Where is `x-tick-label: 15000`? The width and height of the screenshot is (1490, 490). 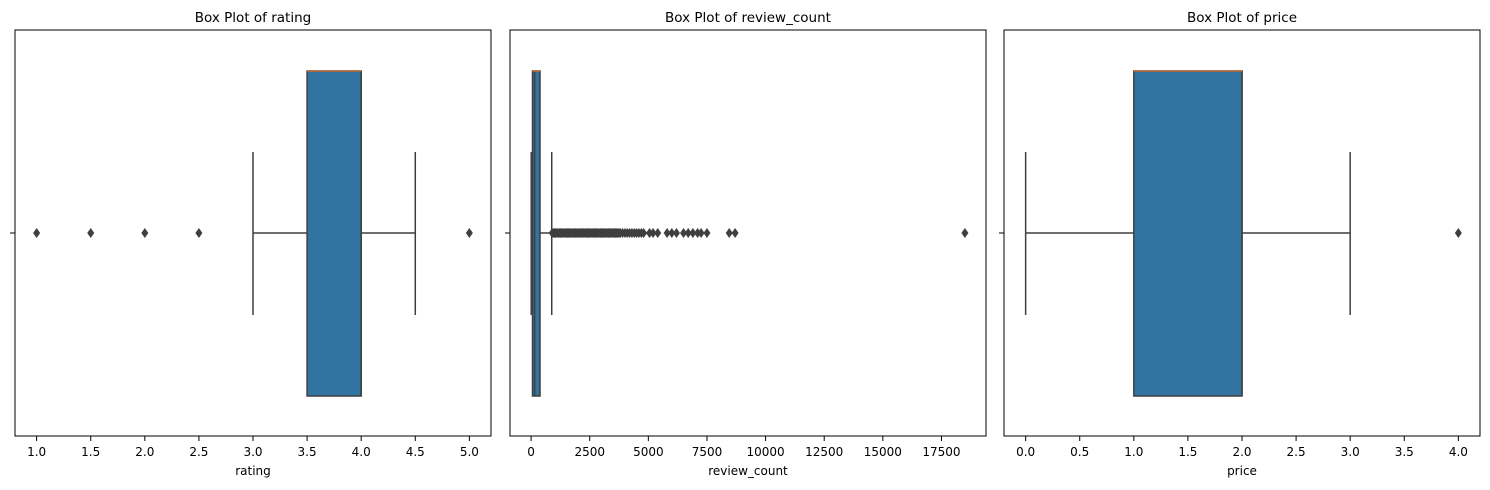
x-tick-label: 15000 is located at coordinates (883, 452).